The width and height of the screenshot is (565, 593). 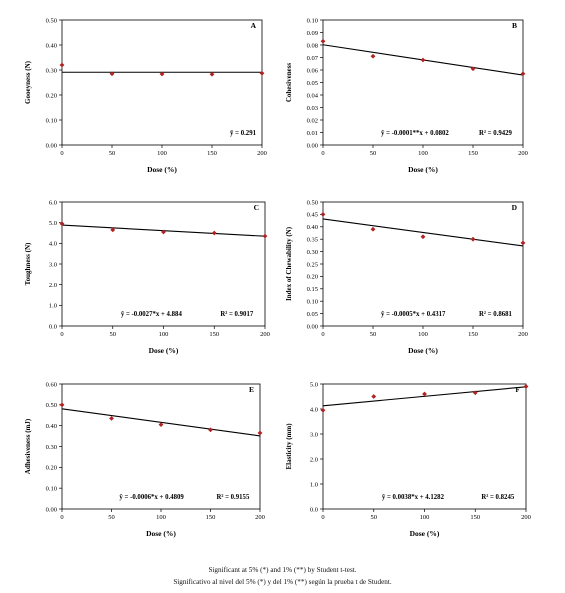 I want to click on y-axis-label: Index of Chewability (N), so click(x=289, y=263).